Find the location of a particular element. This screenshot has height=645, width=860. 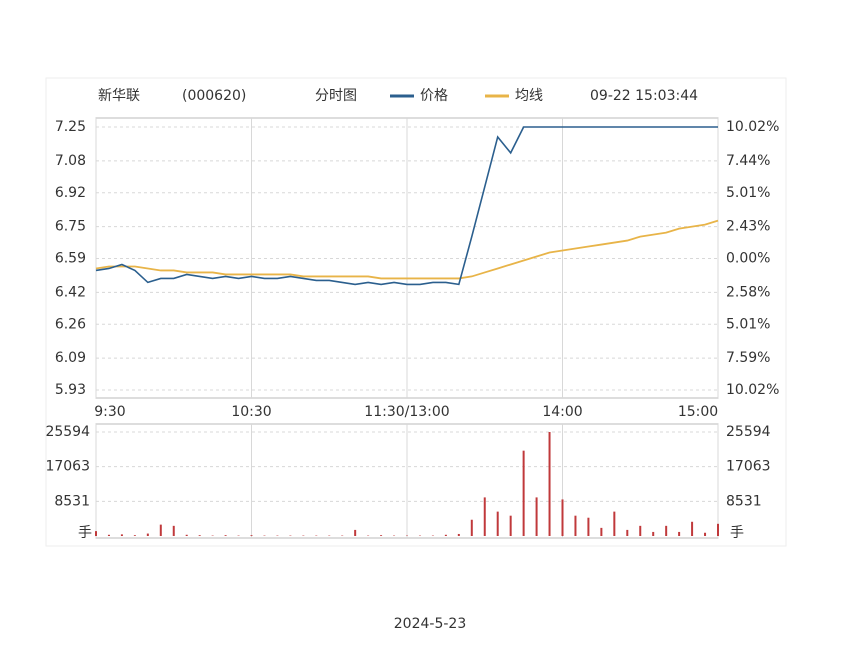

footer-date: 2024-5-23 is located at coordinates (430, 624).